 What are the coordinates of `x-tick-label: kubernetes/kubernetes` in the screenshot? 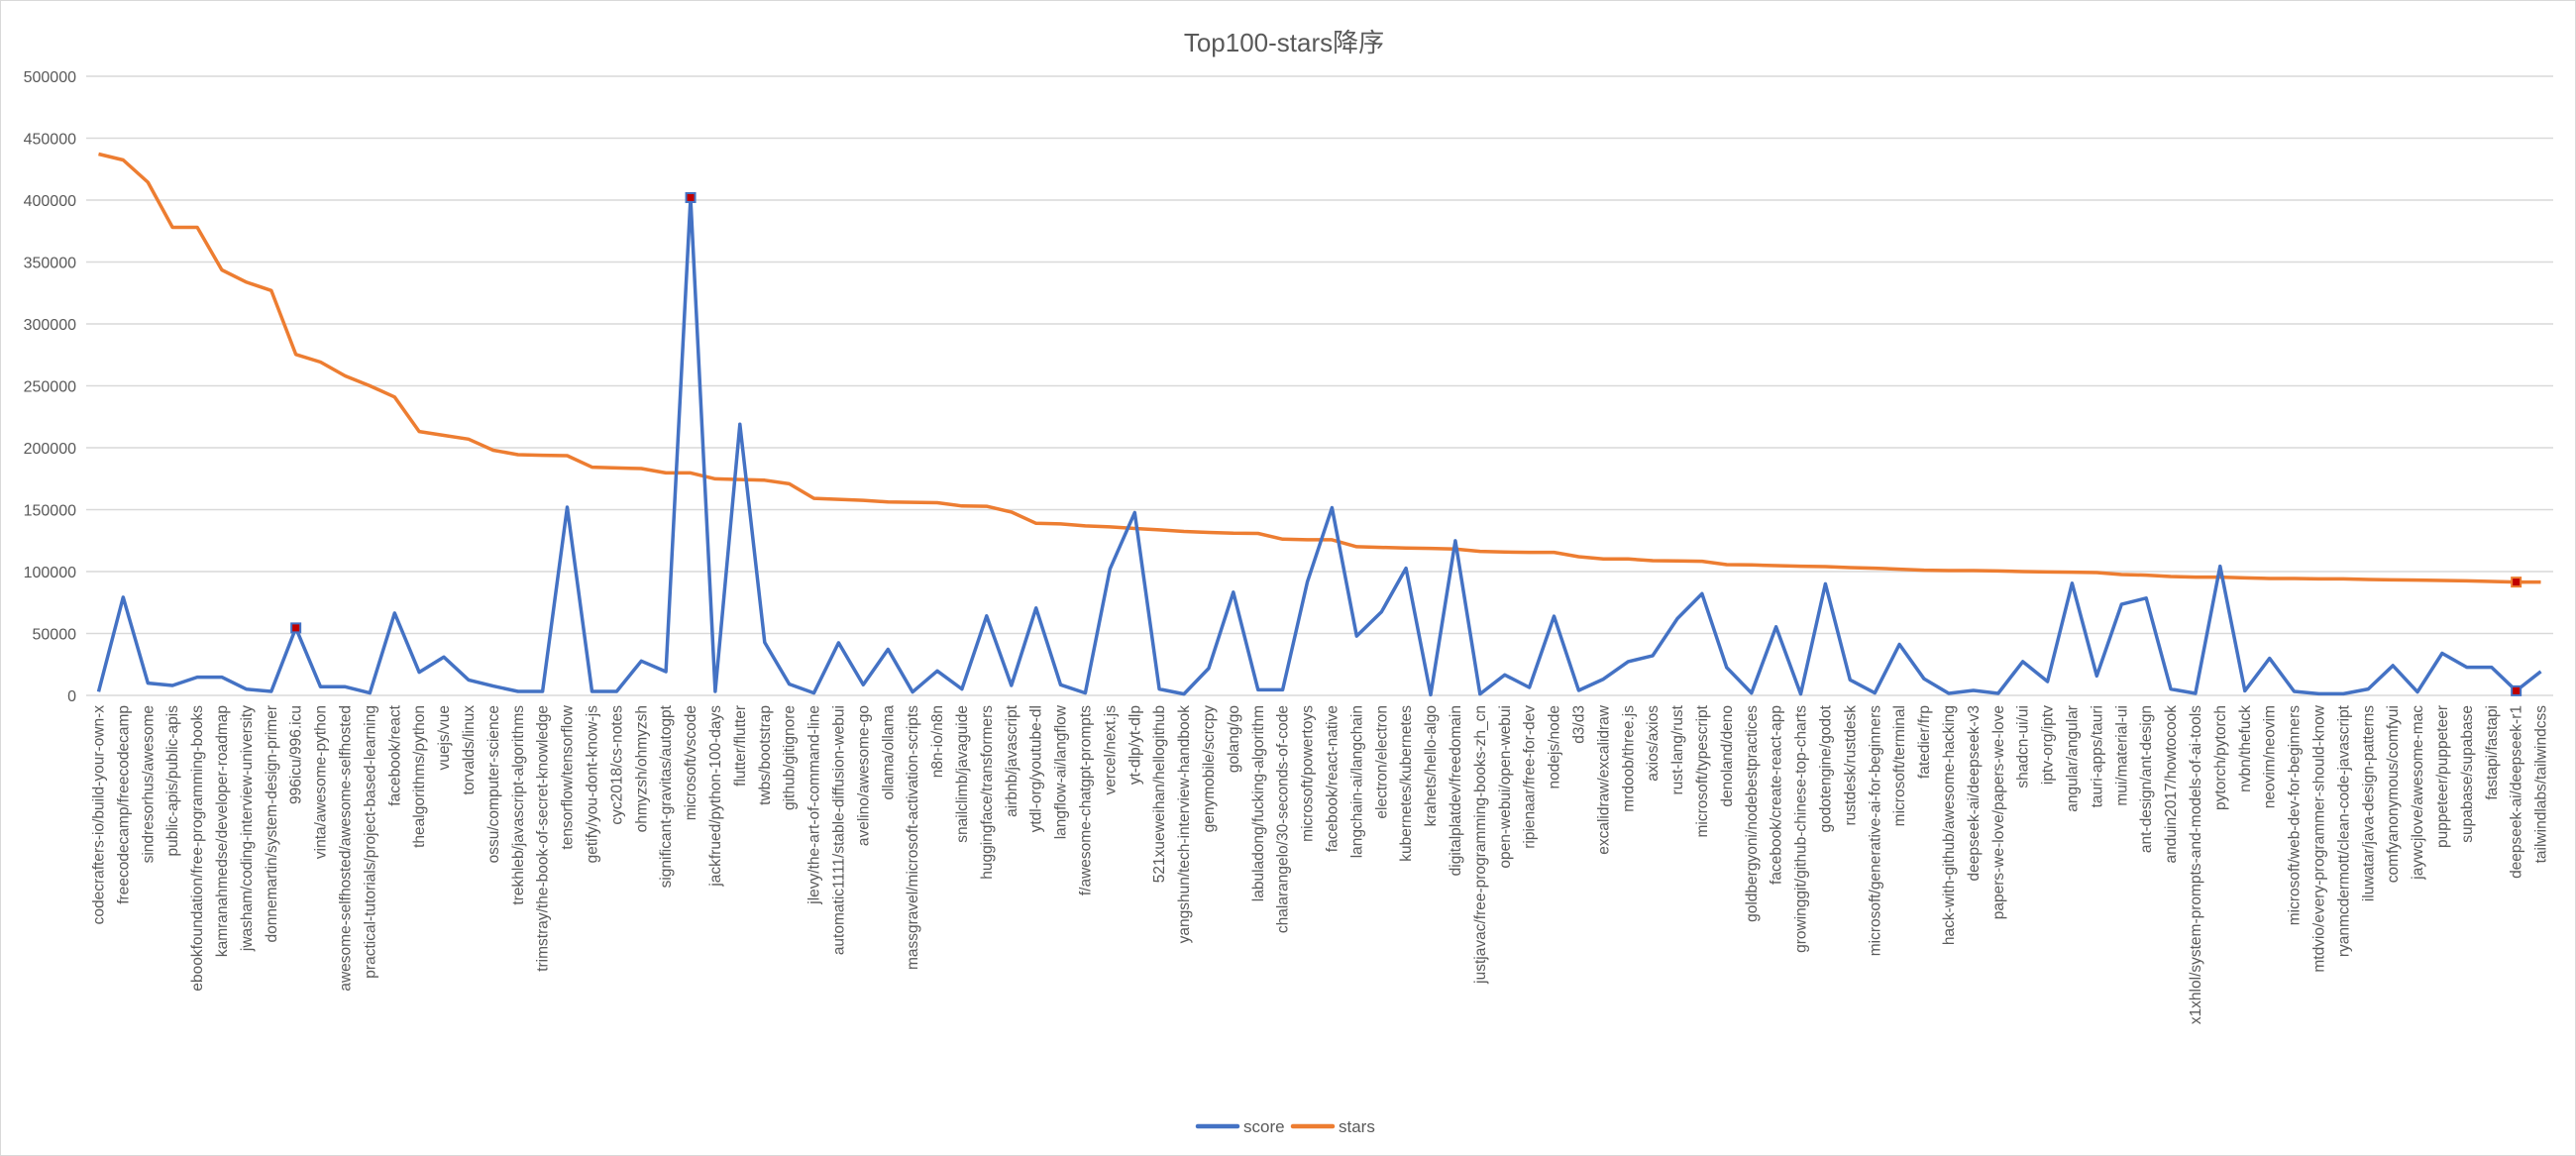 It's located at (1407, 783).